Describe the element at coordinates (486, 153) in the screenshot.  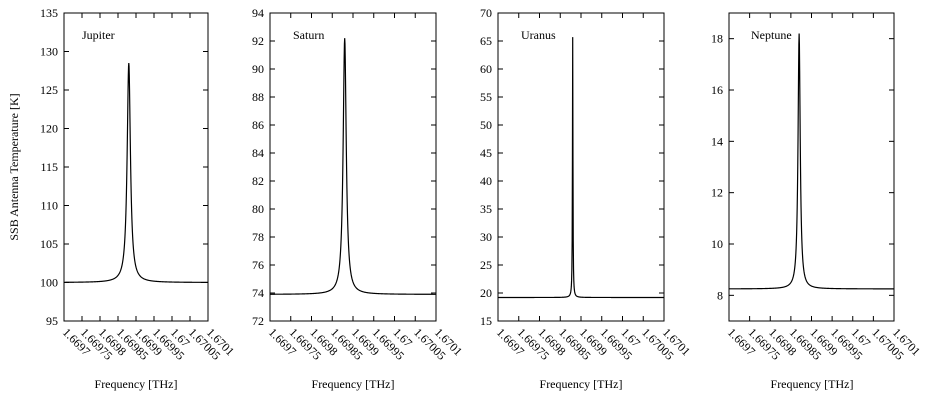
I see `y-tick-label: 45` at that location.